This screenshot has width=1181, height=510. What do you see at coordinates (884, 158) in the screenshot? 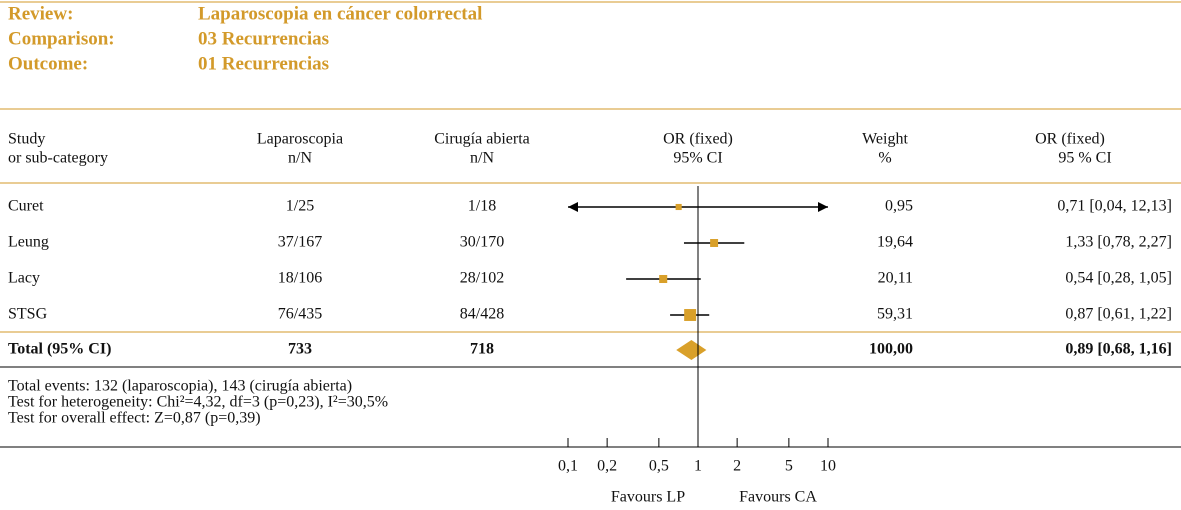
I see `column-header: %` at bounding box center [884, 158].